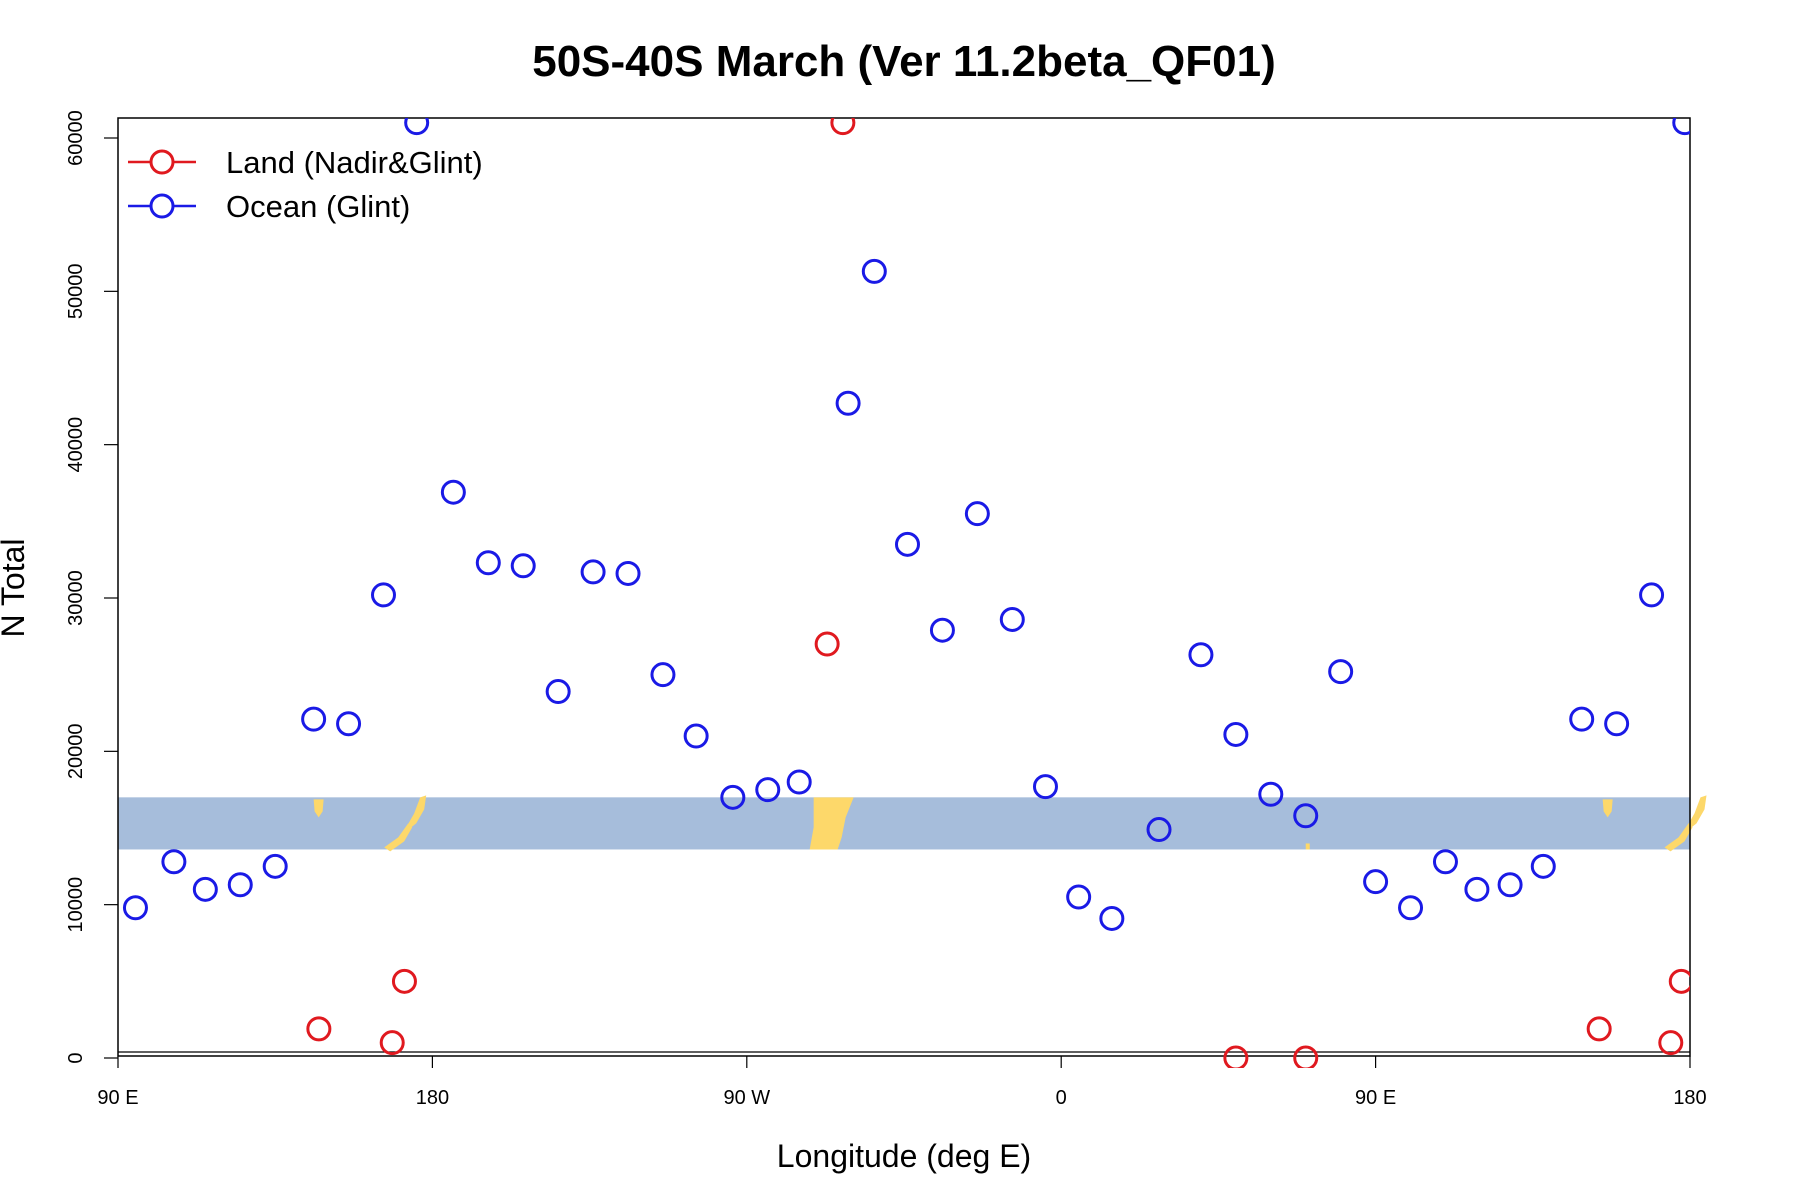  I want to click on x-tick-label: 90 W, so click(746, 1098).